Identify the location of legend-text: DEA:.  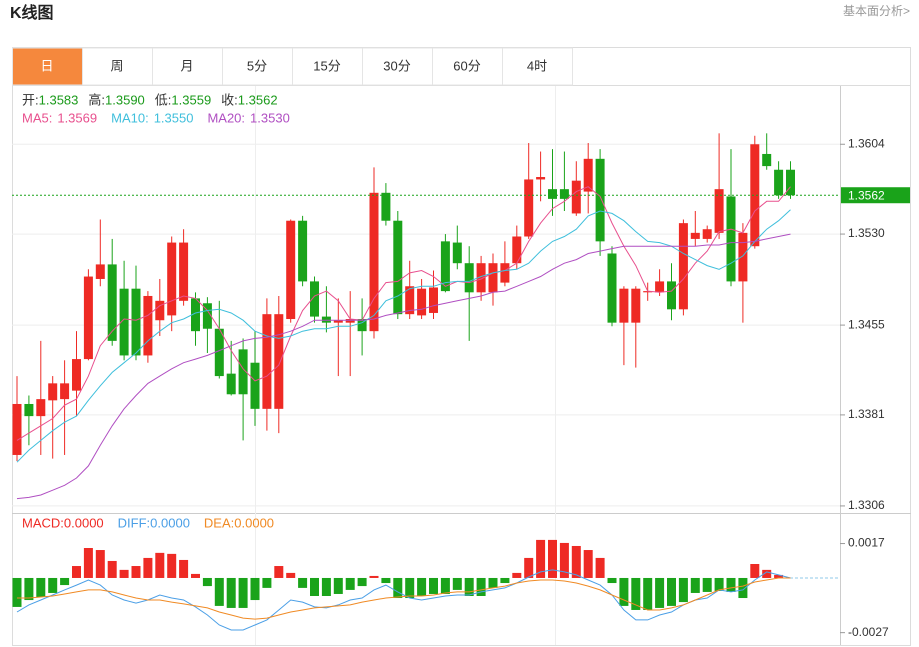
(219, 522).